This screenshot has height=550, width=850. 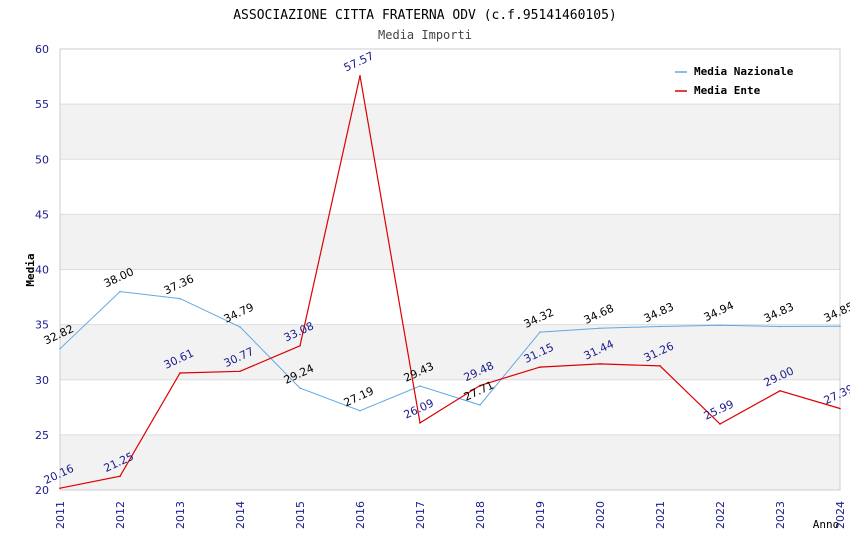 I want to click on x-tick-label: 2013, so click(x=180, y=515).